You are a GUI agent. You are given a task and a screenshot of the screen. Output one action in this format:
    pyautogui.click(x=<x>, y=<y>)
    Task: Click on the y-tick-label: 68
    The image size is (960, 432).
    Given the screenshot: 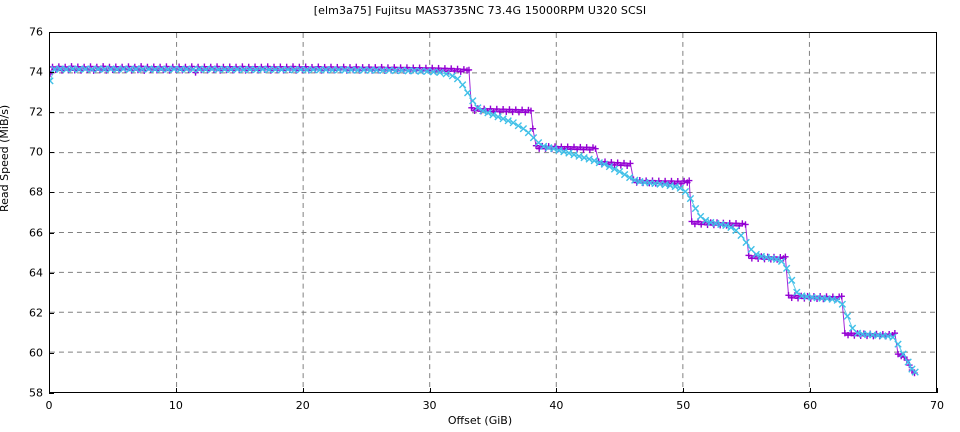 What is the action you would take?
    pyautogui.click(x=36, y=192)
    